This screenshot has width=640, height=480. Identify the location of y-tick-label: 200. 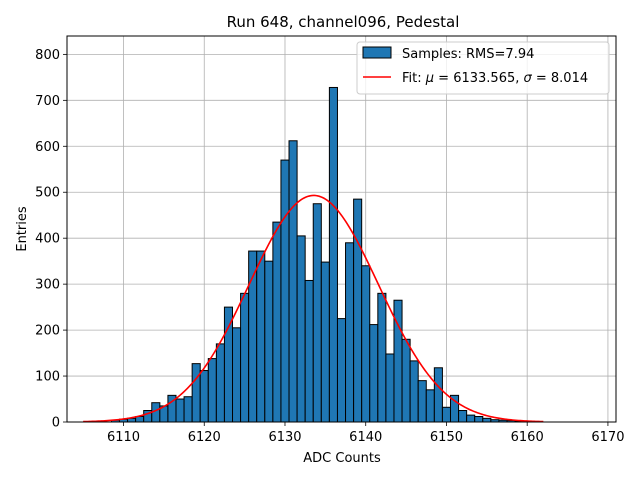
(47, 331).